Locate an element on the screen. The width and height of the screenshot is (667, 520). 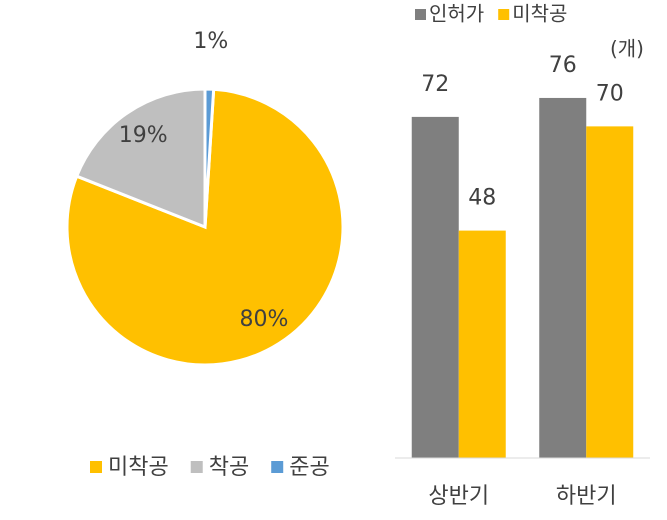
value-label: 72 is located at coordinates (435, 84).